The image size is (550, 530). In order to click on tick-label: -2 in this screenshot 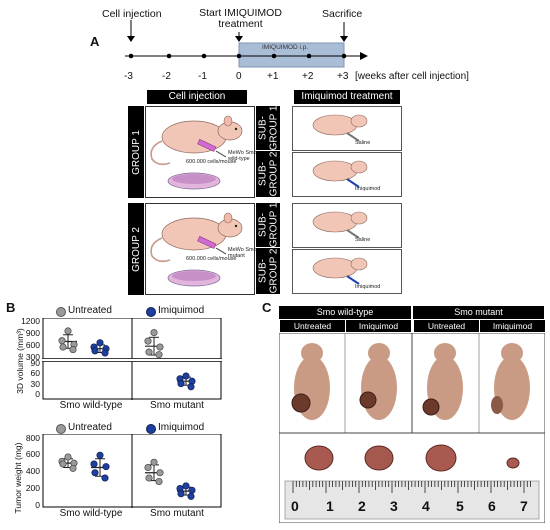, I will do `click(166, 76)`.